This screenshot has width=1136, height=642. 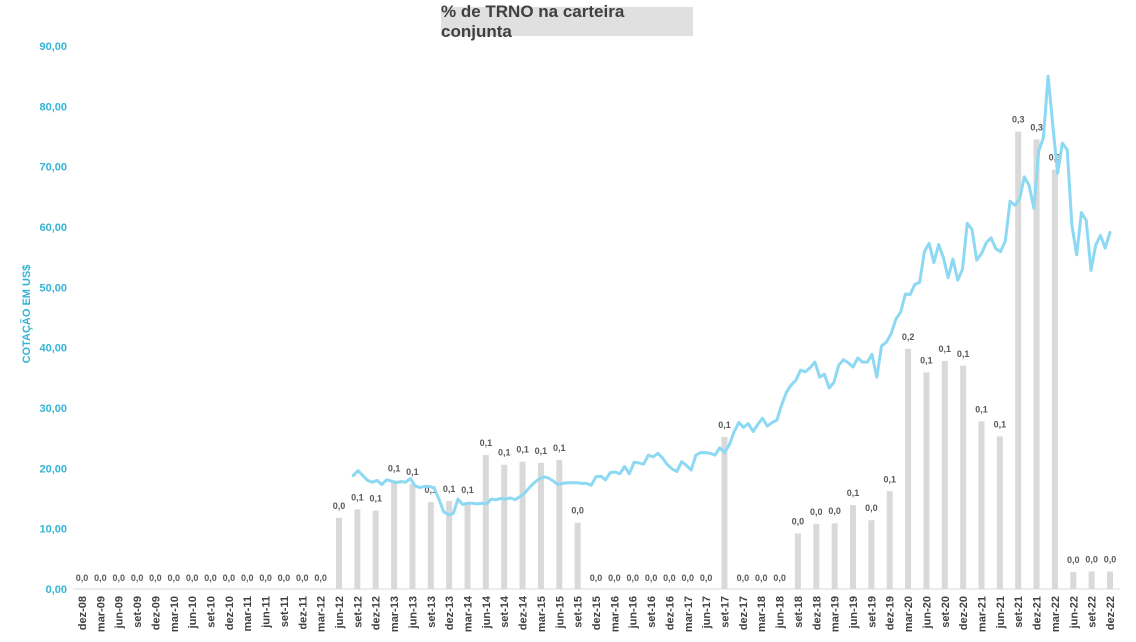 I want to click on x-tick-label: set-13, so click(x=432, y=612).